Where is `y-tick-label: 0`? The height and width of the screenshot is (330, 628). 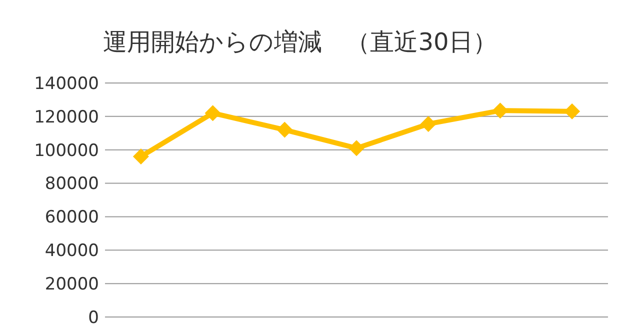
y-tick-label: 0 is located at coordinates (93, 318).